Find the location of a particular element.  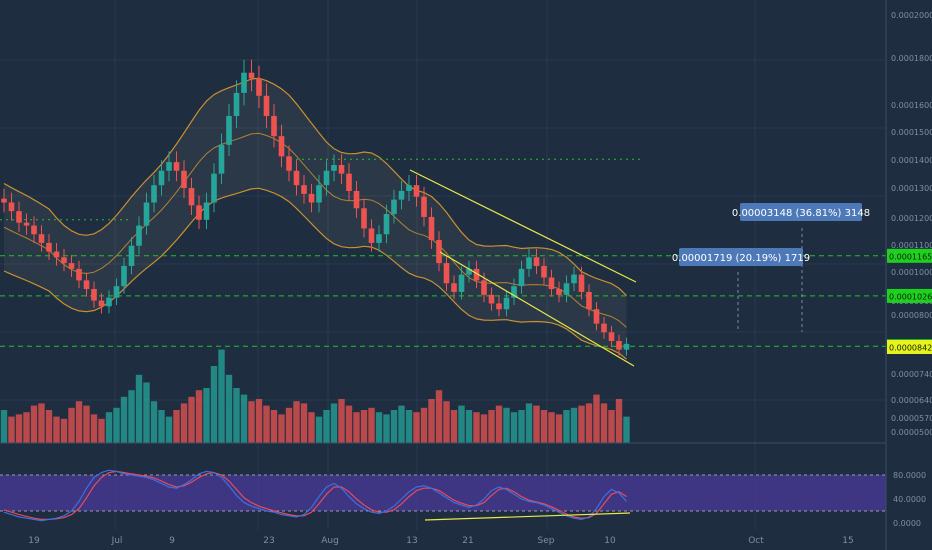

stochastic-axis: 80.0000 40.0000 0.0000 is located at coordinates (909, 499).